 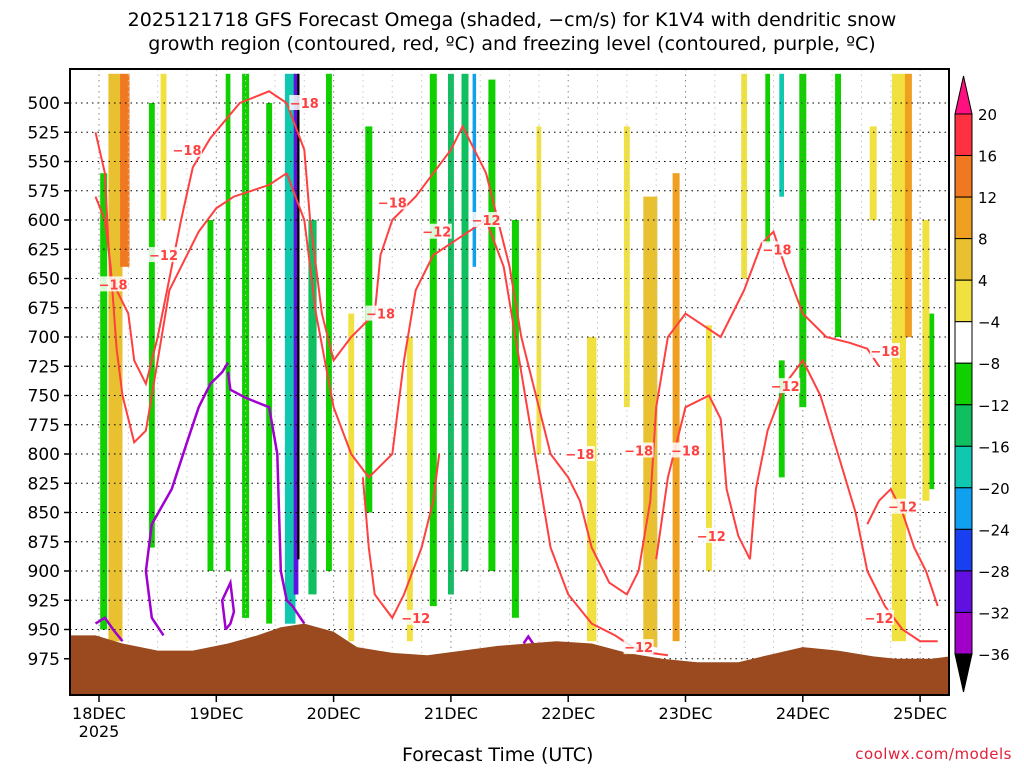 What do you see at coordinates (686, 713) in the screenshot?
I see `x-tick-label: 23DEC` at bounding box center [686, 713].